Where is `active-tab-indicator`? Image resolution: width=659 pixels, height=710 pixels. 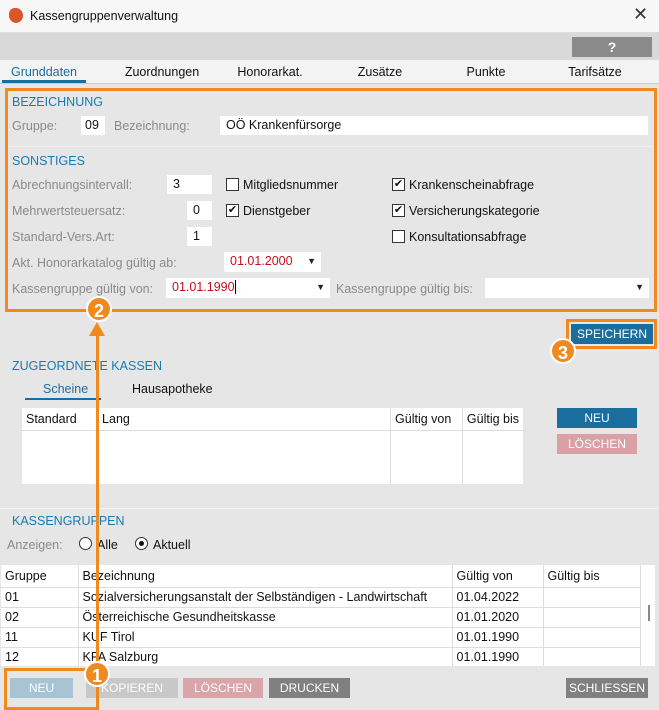
active-tab-indicator is located at coordinates (44, 81).